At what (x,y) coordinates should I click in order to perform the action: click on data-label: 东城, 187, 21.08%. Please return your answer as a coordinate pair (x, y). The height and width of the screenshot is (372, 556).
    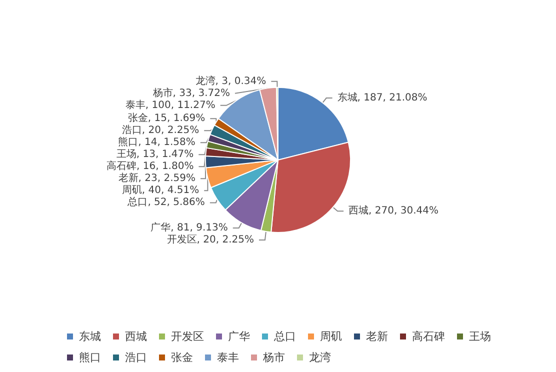
    Looking at the image, I should click on (382, 98).